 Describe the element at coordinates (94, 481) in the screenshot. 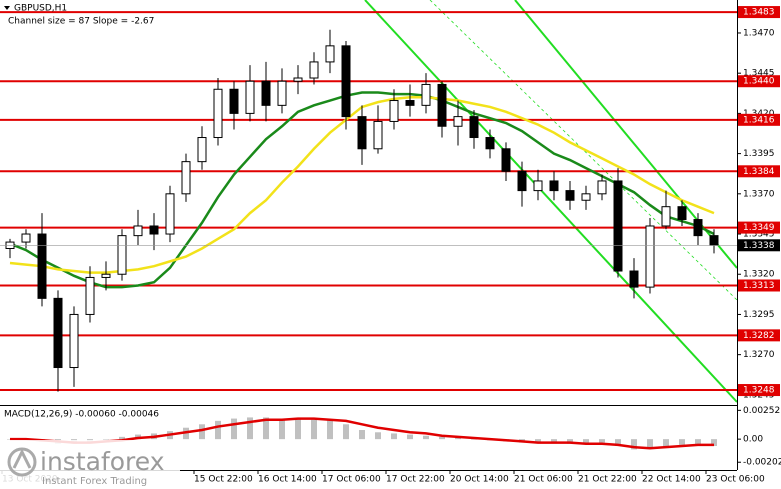

I see `logo-tagline: Instant Forex Trading` at that location.